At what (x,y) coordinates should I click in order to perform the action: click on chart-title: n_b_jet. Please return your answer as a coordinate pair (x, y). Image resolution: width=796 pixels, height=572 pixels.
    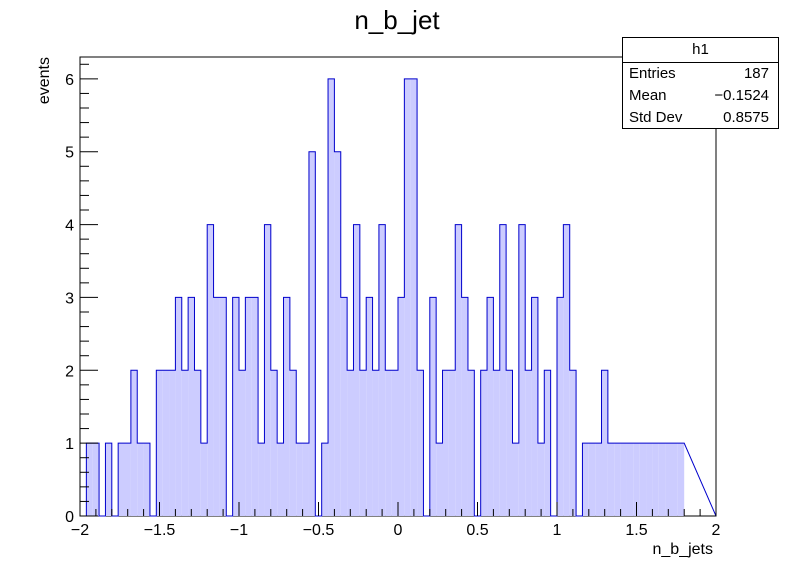
    Looking at the image, I should click on (397, 20).